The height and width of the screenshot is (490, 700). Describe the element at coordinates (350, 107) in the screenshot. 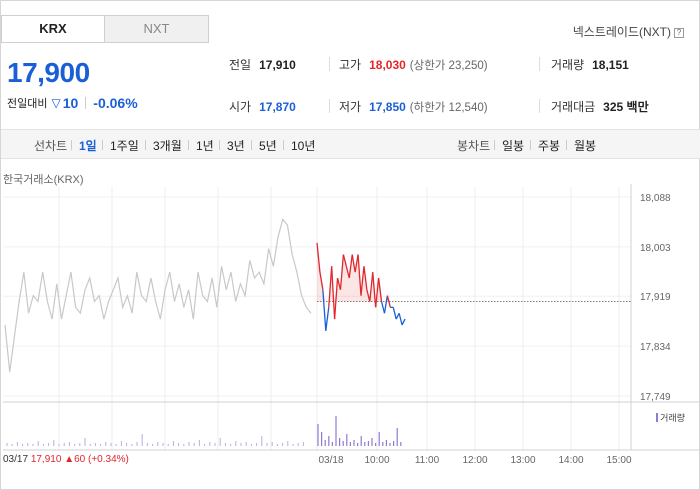

I see `stat-label: 저가` at that location.